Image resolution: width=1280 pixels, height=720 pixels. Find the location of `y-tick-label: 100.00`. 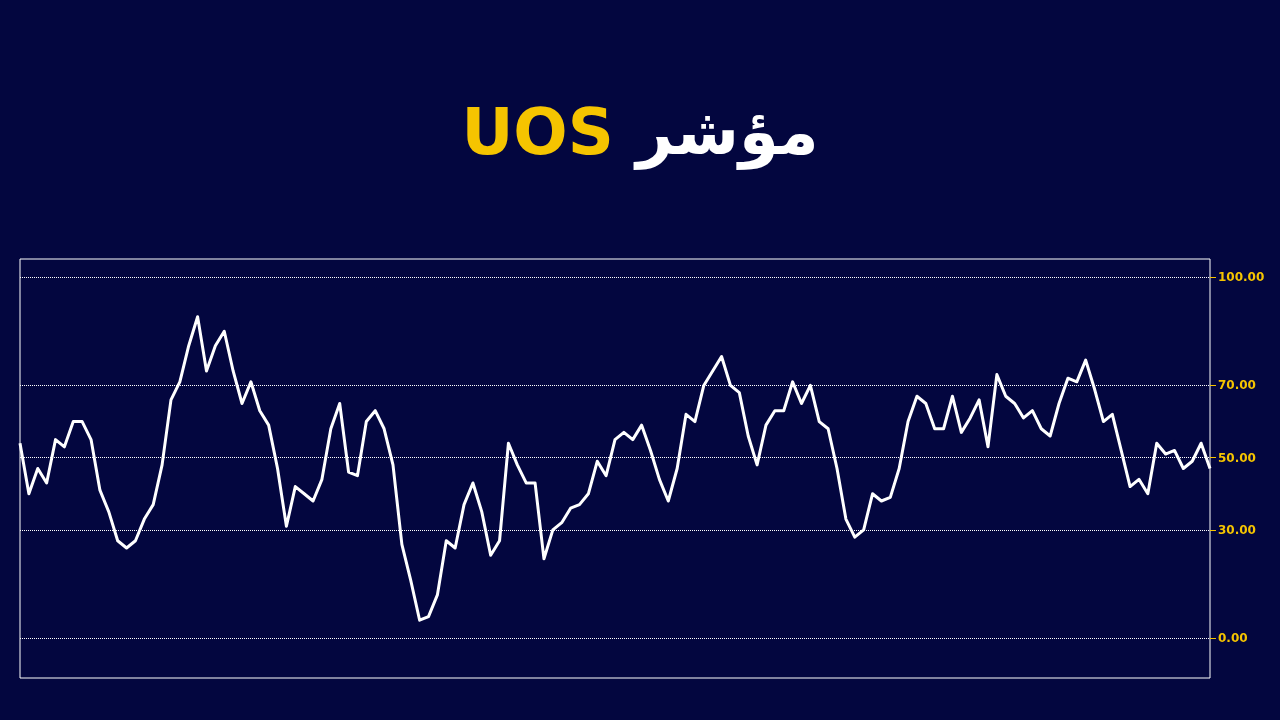

y-tick-label: 100.00 is located at coordinates (1241, 277).